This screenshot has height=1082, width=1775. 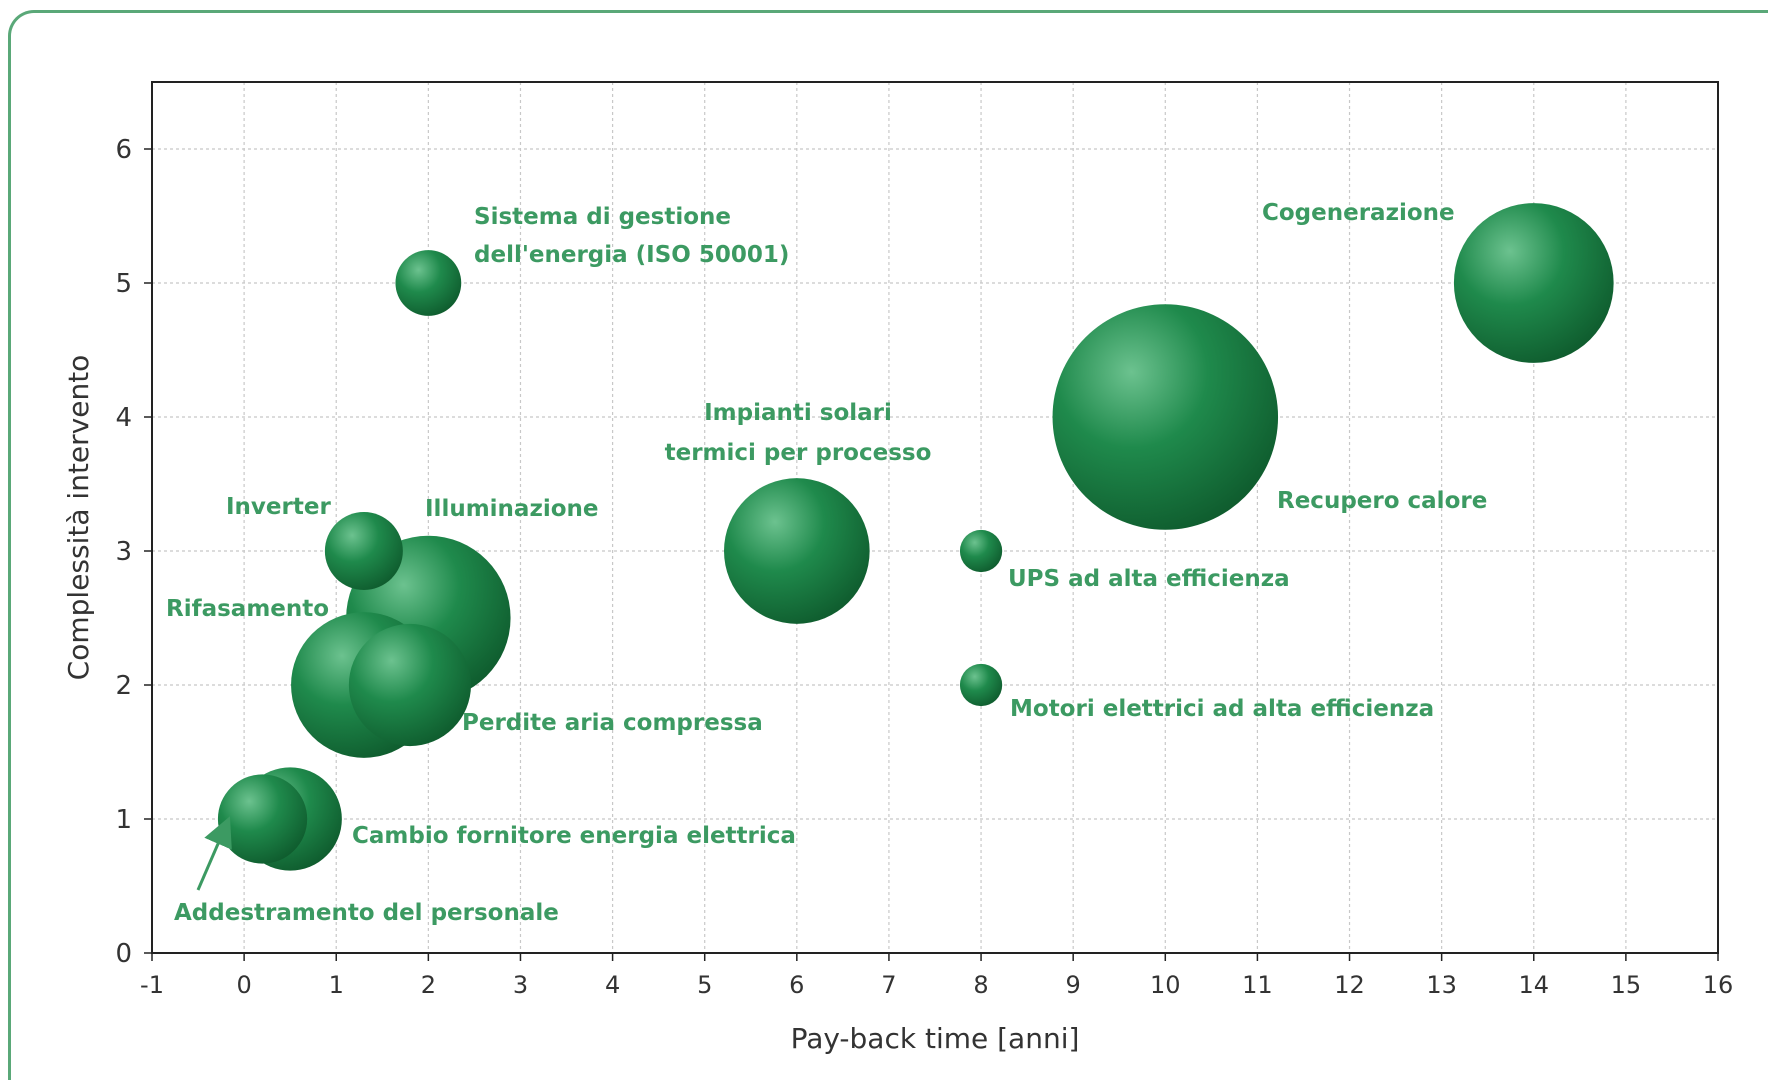 I want to click on x-tick-label: 7, so click(x=888, y=985).